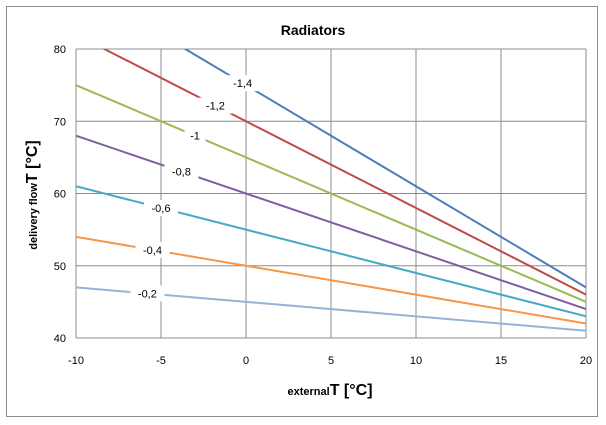 The image size is (606, 425). I want to click on x-tick-label: -5, so click(161, 361).